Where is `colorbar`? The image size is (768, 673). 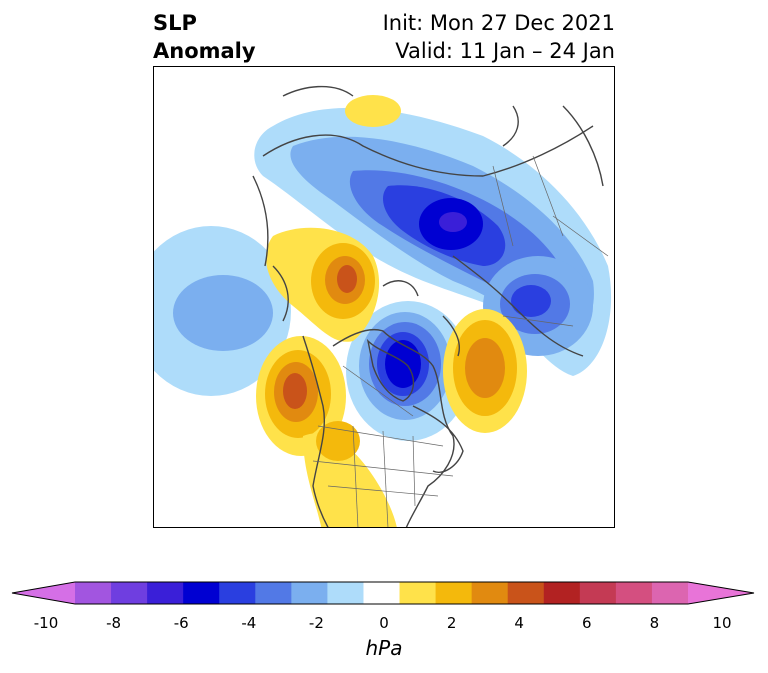 colorbar is located at coordinates (383, 593).